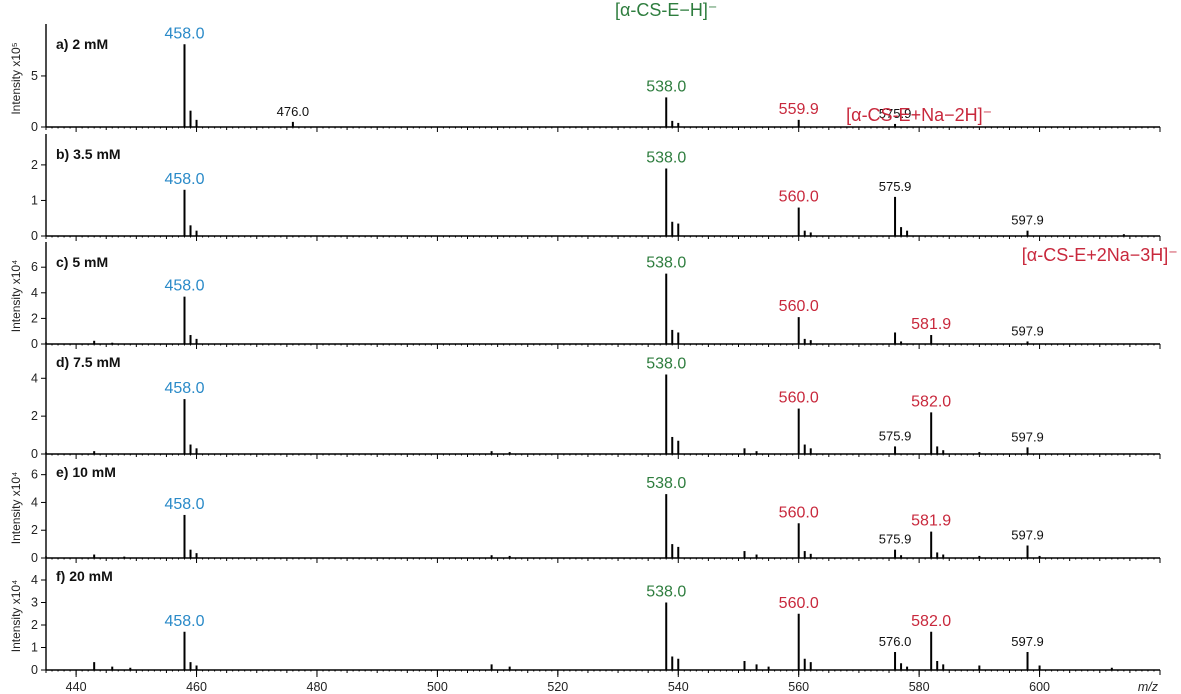 This screenshot has width=1181, height=694. What do you see at coordinates (919, 115) in the screenshot?
I see `ion-species-label: [α-CS-E+Na−2H]⁻` at bounding box center [919, 115].